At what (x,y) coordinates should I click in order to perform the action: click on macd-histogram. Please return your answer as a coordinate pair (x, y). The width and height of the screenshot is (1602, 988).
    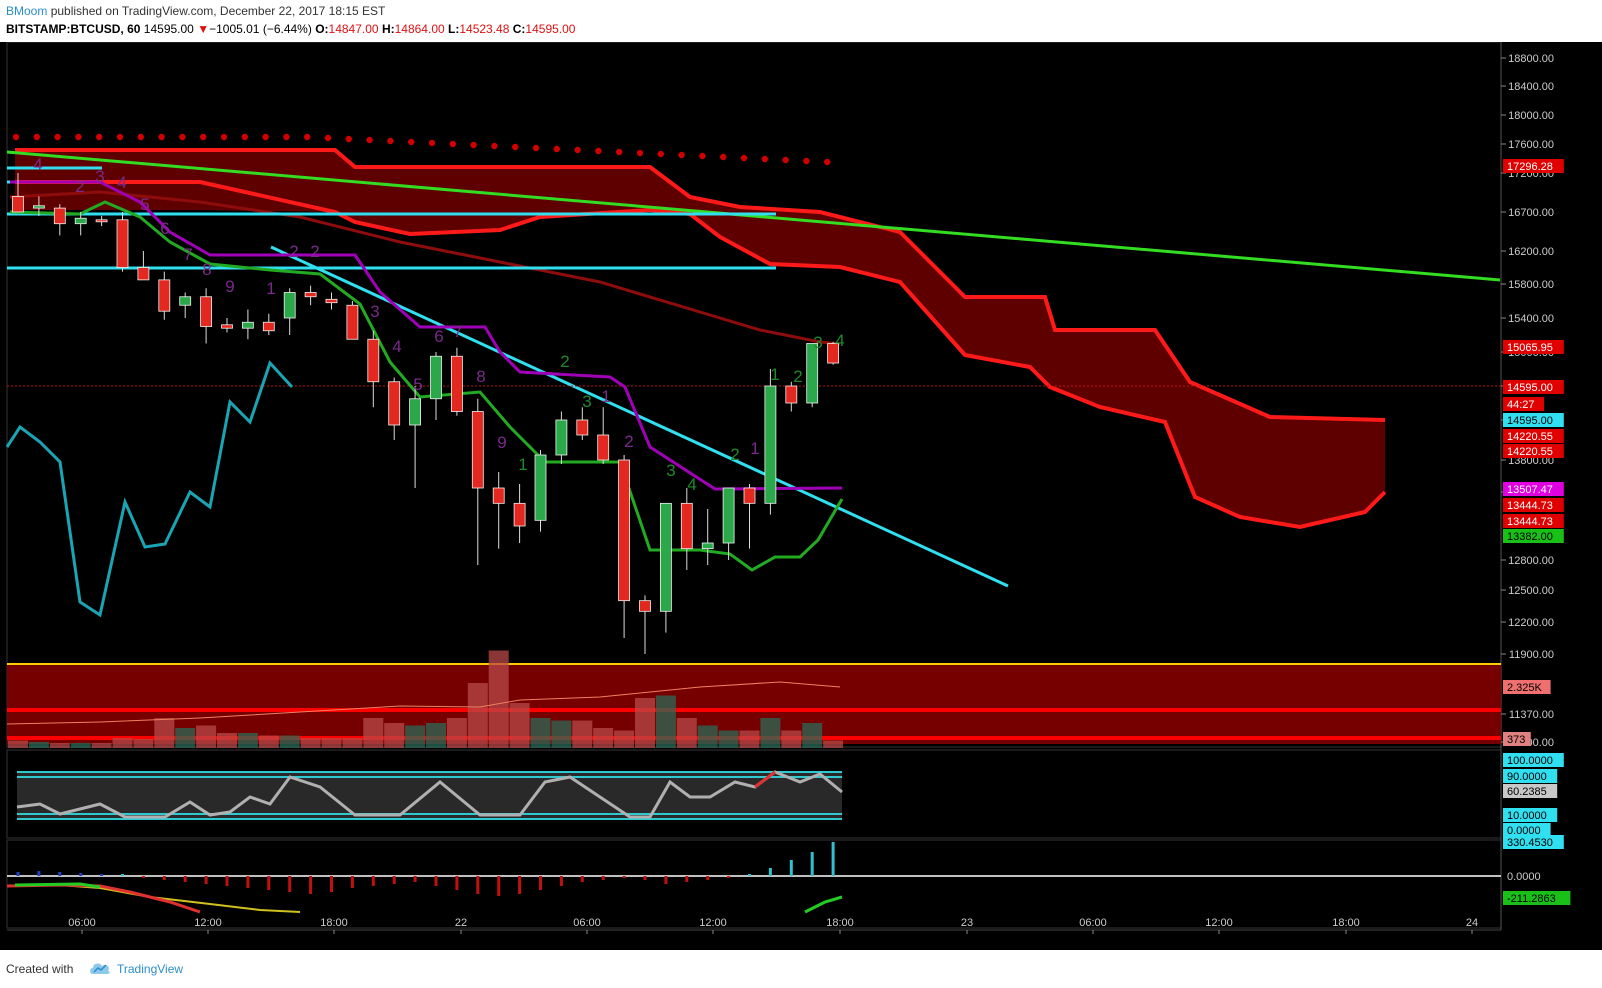
    Looking at the image, I should click on (425, 869).